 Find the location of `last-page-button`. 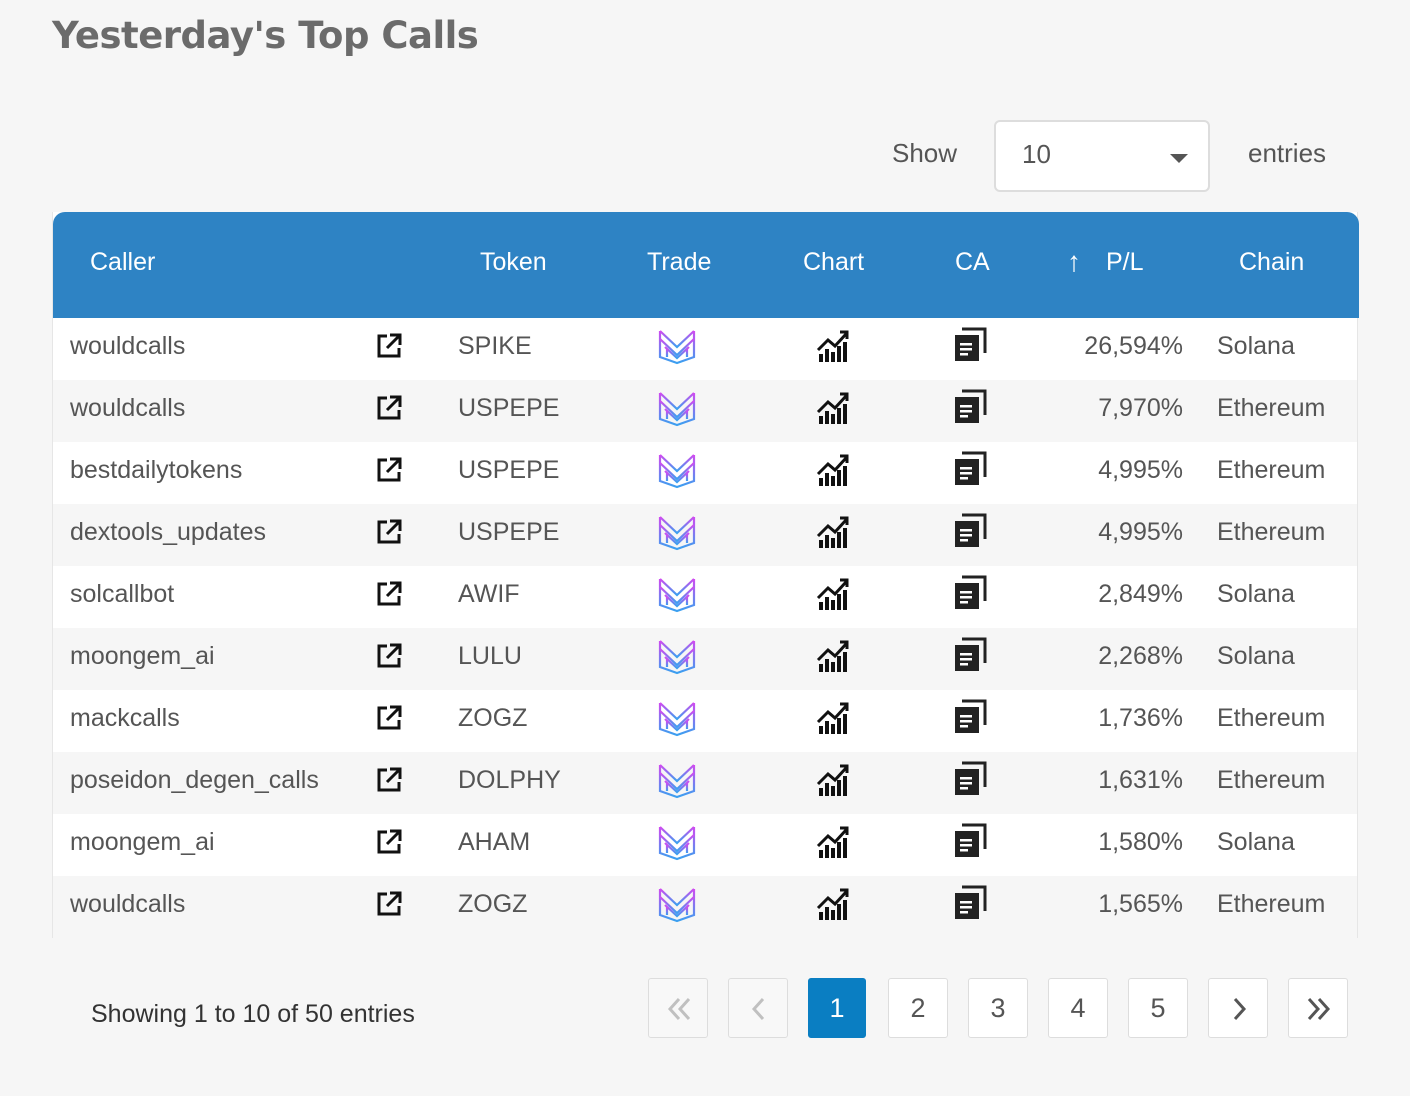

last-page-button is located at coordinates (1318, 1008).